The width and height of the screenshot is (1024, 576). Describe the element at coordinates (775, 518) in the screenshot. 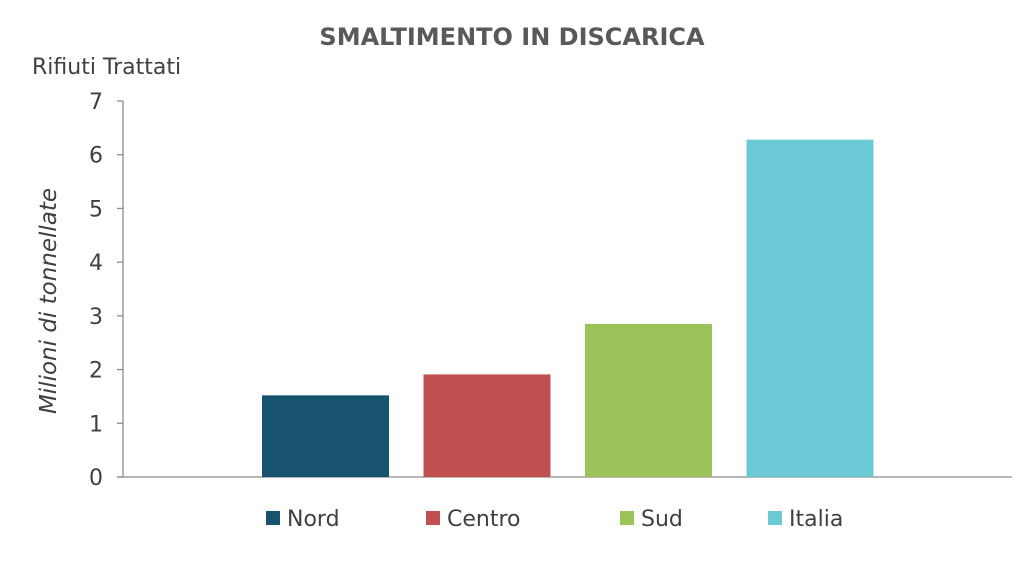

I see `legend-swatch-italia` at that location.